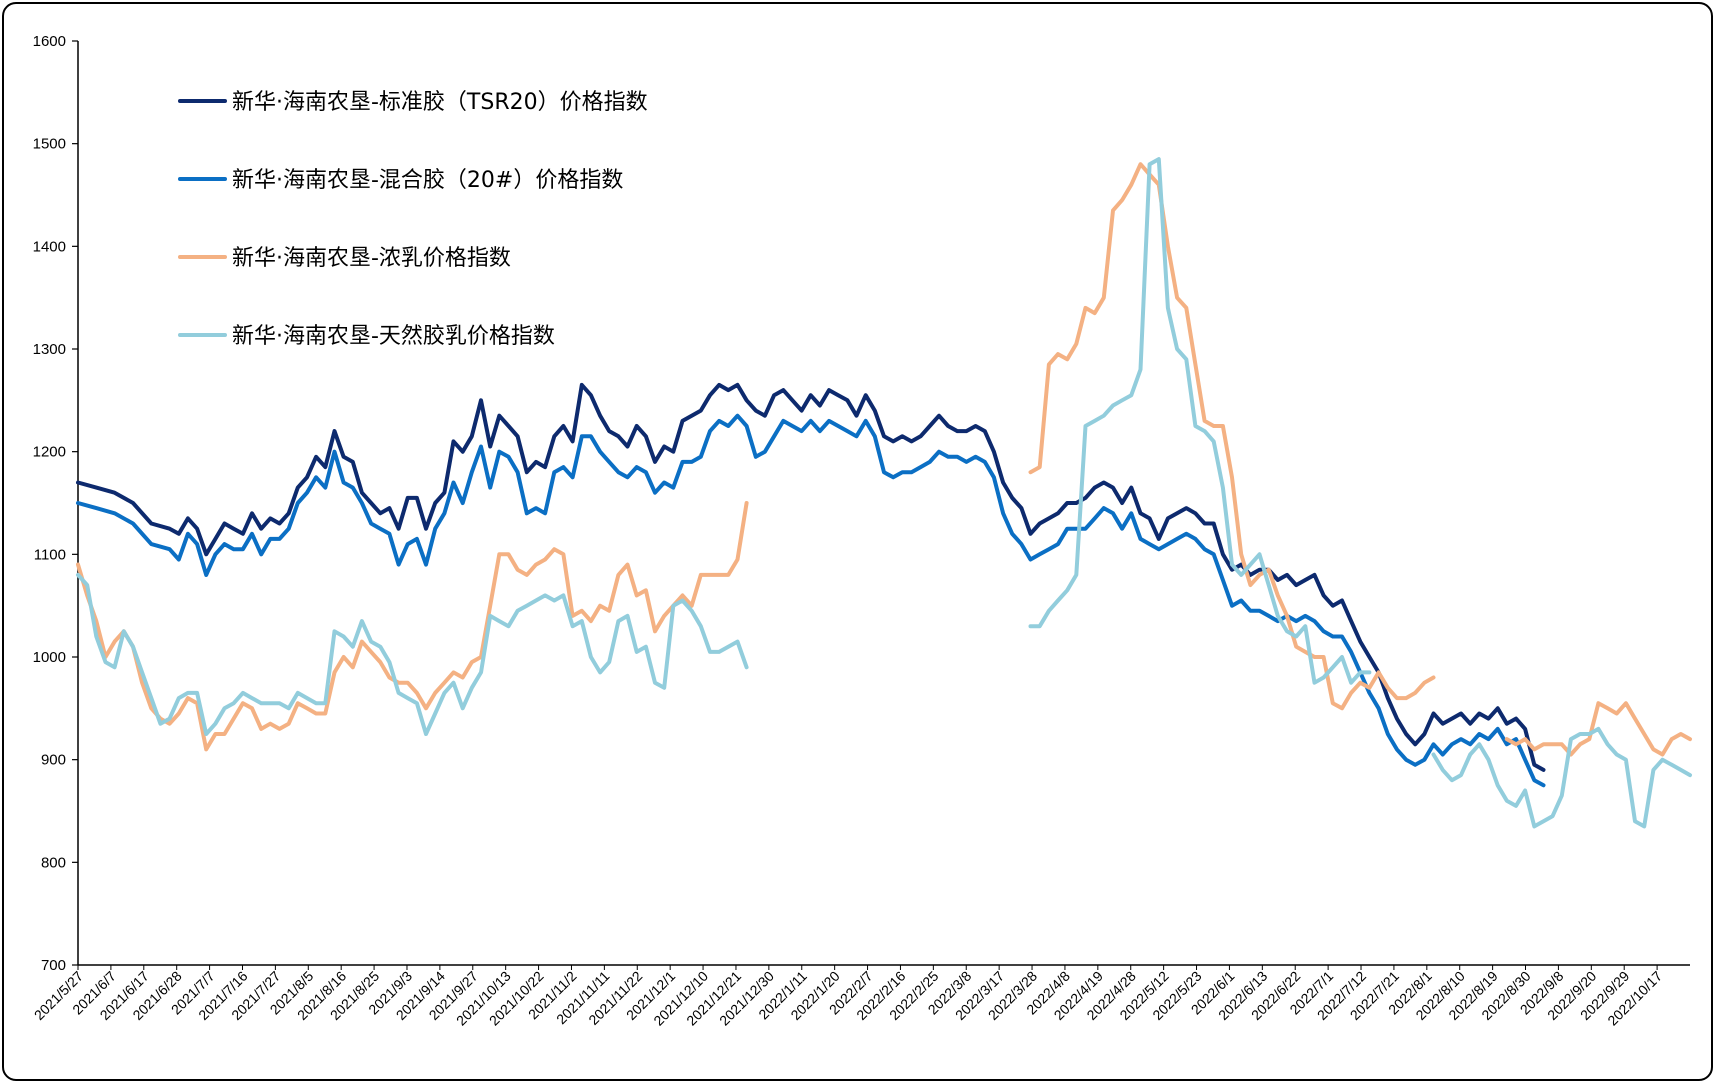 This screenshot has height=1085, width=1719. Describe the element at coordinates (49, 452) in the screenshot. I see `y-tick-label: 1200` at that location.